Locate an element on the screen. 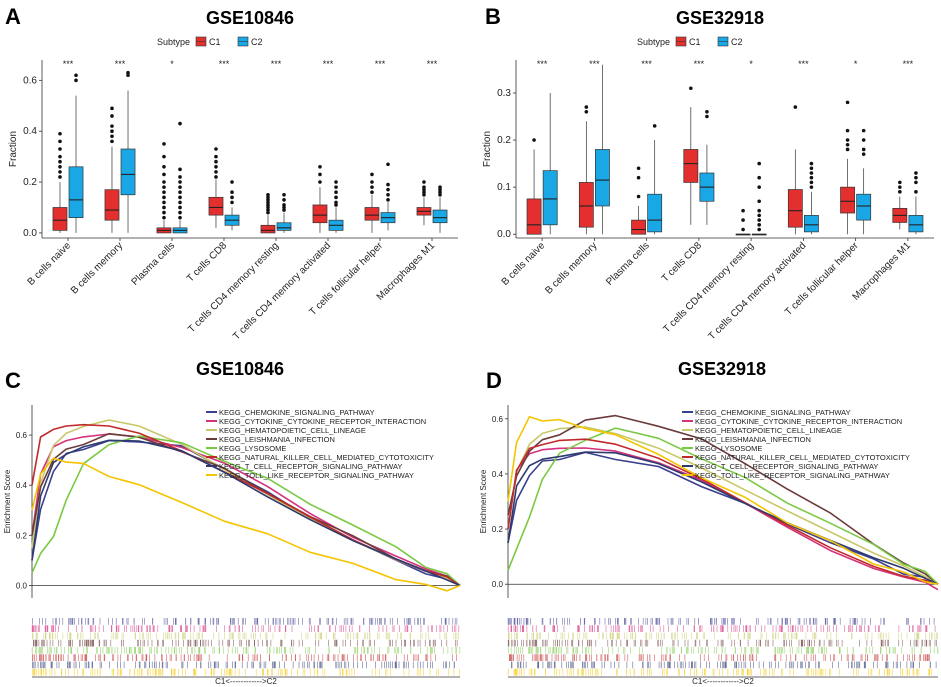 The image size is (941, 687). category-group: ***T cells follicular helper is located at coordinates (352, 188).